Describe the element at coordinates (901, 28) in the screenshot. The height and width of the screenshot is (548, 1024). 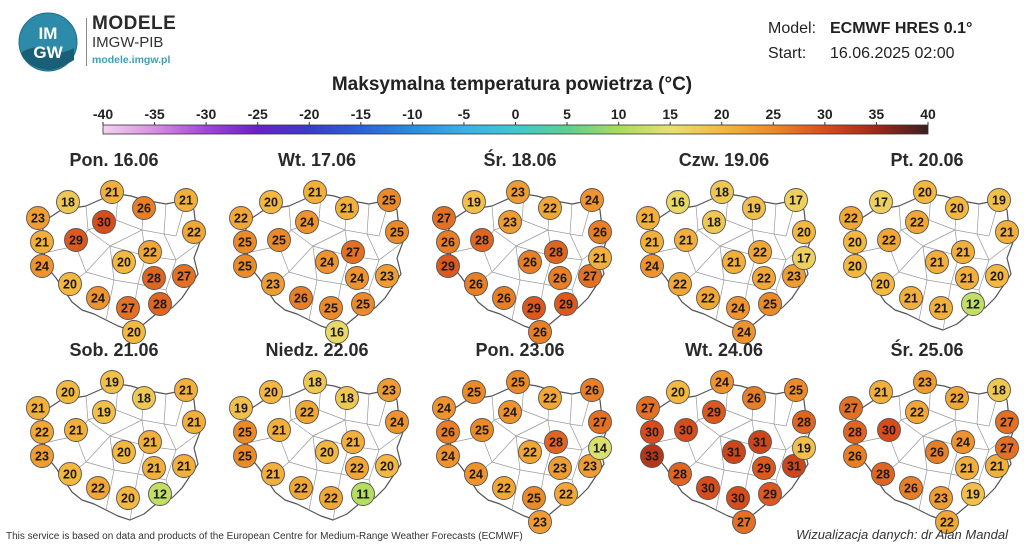
I see `model-value: ECMWF HRES 0.1°` at that location.